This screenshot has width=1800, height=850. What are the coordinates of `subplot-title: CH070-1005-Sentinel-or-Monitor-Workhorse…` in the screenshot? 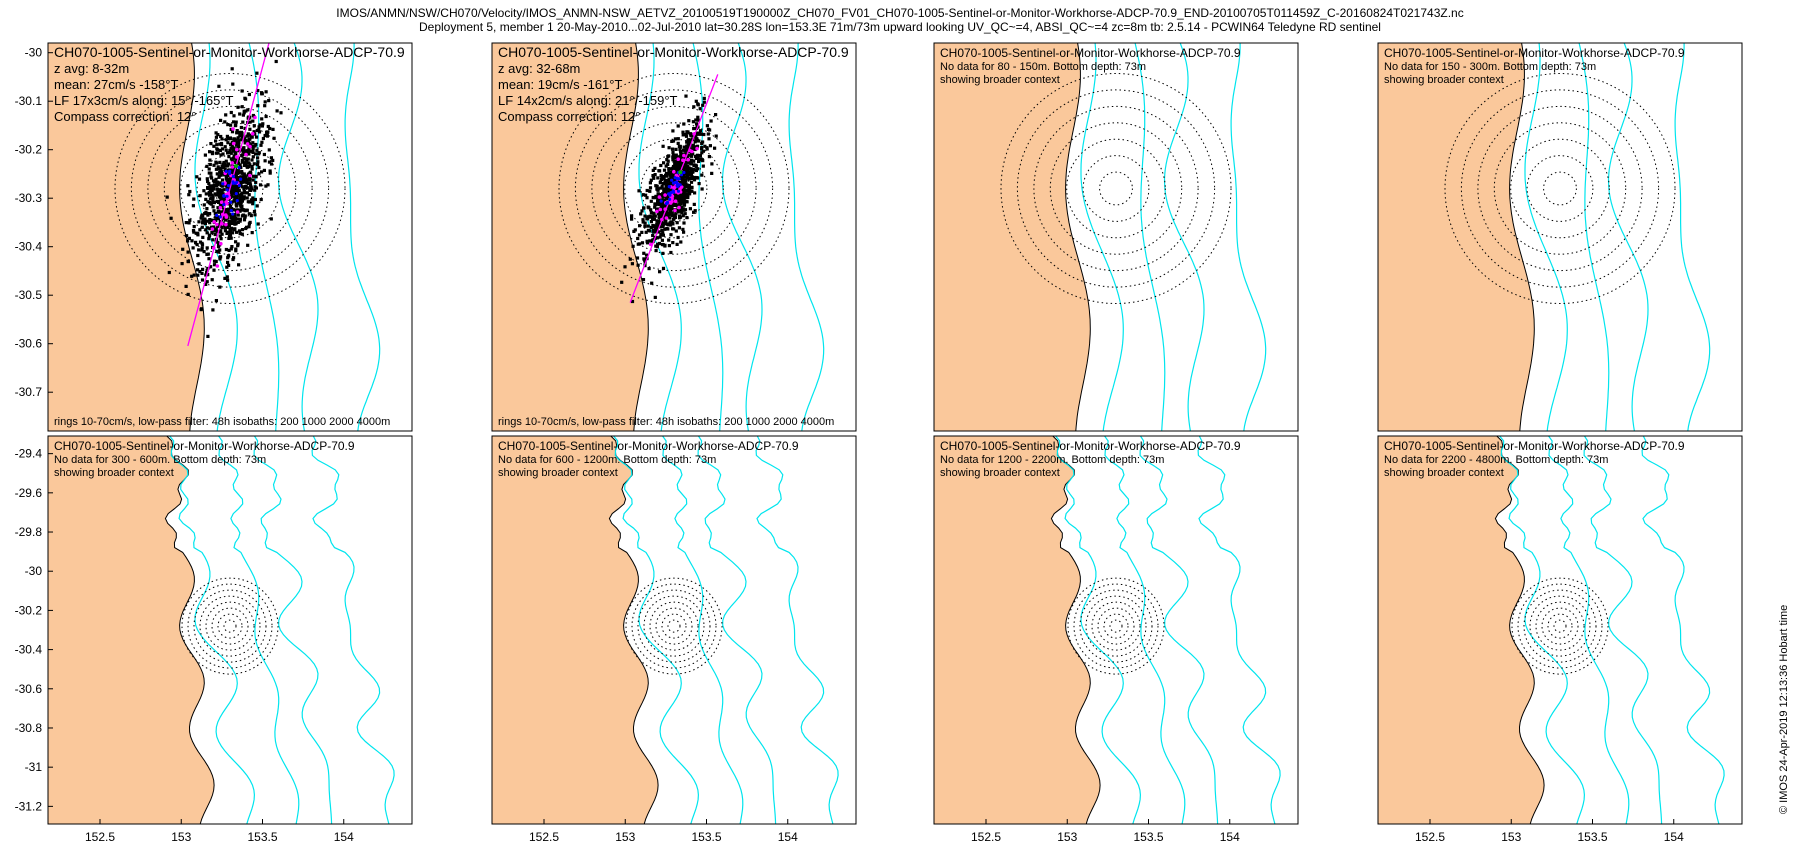 It's located at (648, 446).